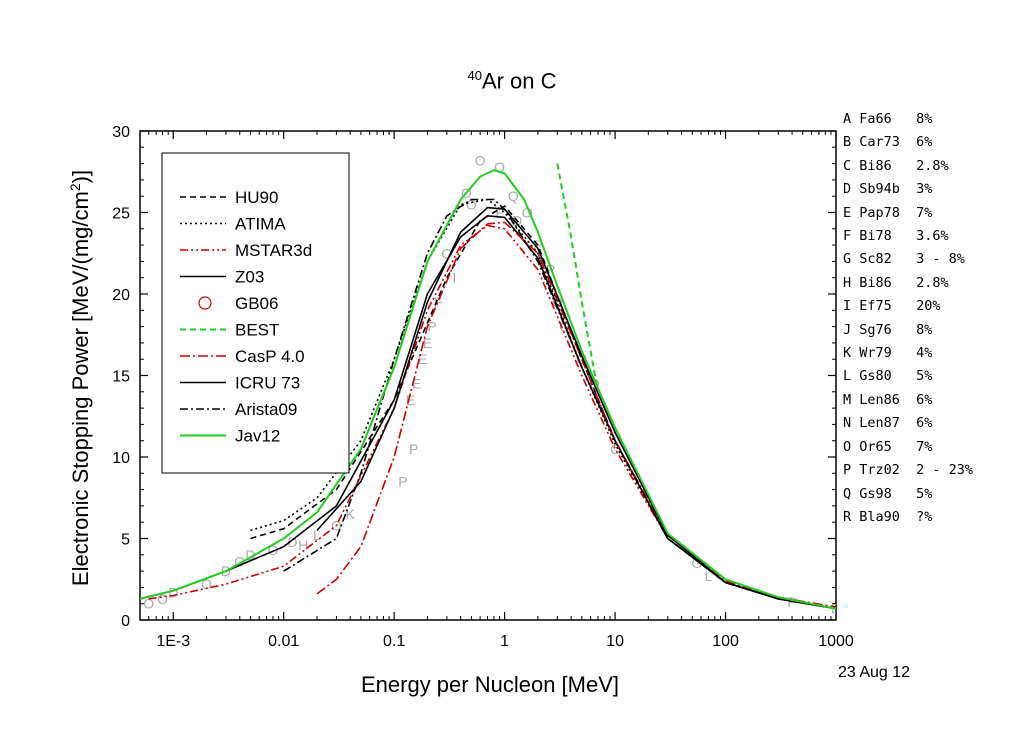 This screenshot has height=734, width=1024. I want to click on reference-item: P Trz02 2 - 23%, so click(908, 470).